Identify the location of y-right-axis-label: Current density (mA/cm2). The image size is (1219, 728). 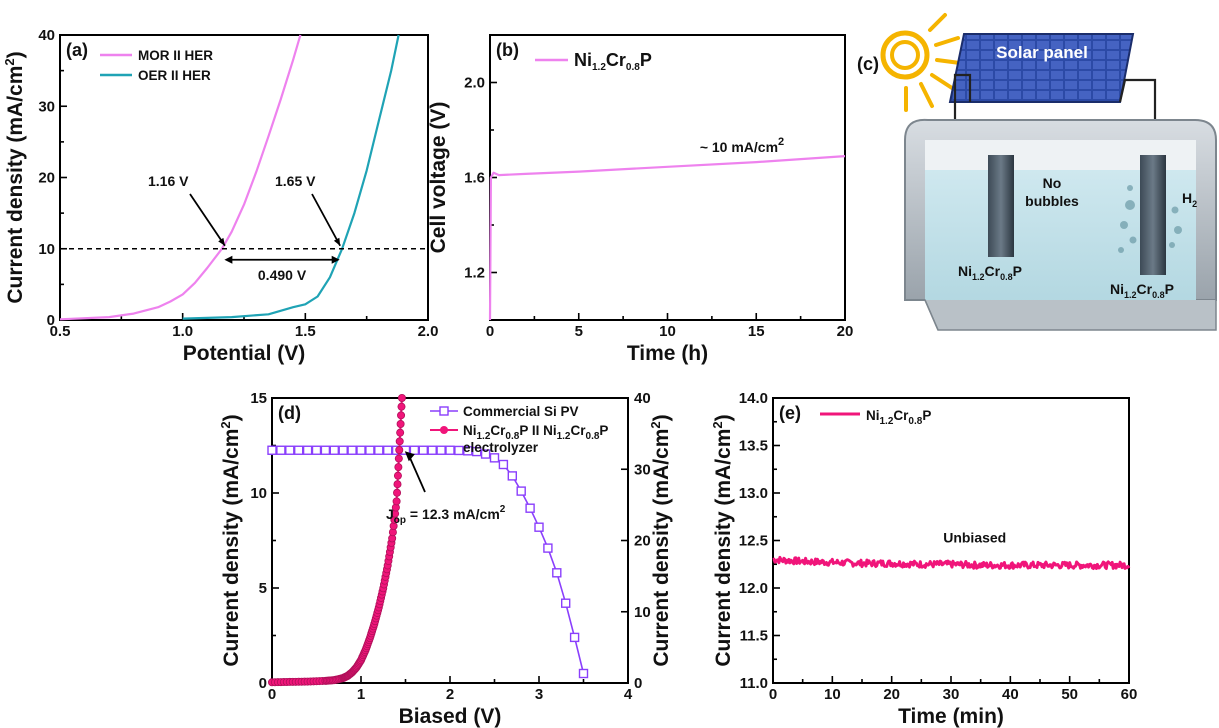
(660, 540).